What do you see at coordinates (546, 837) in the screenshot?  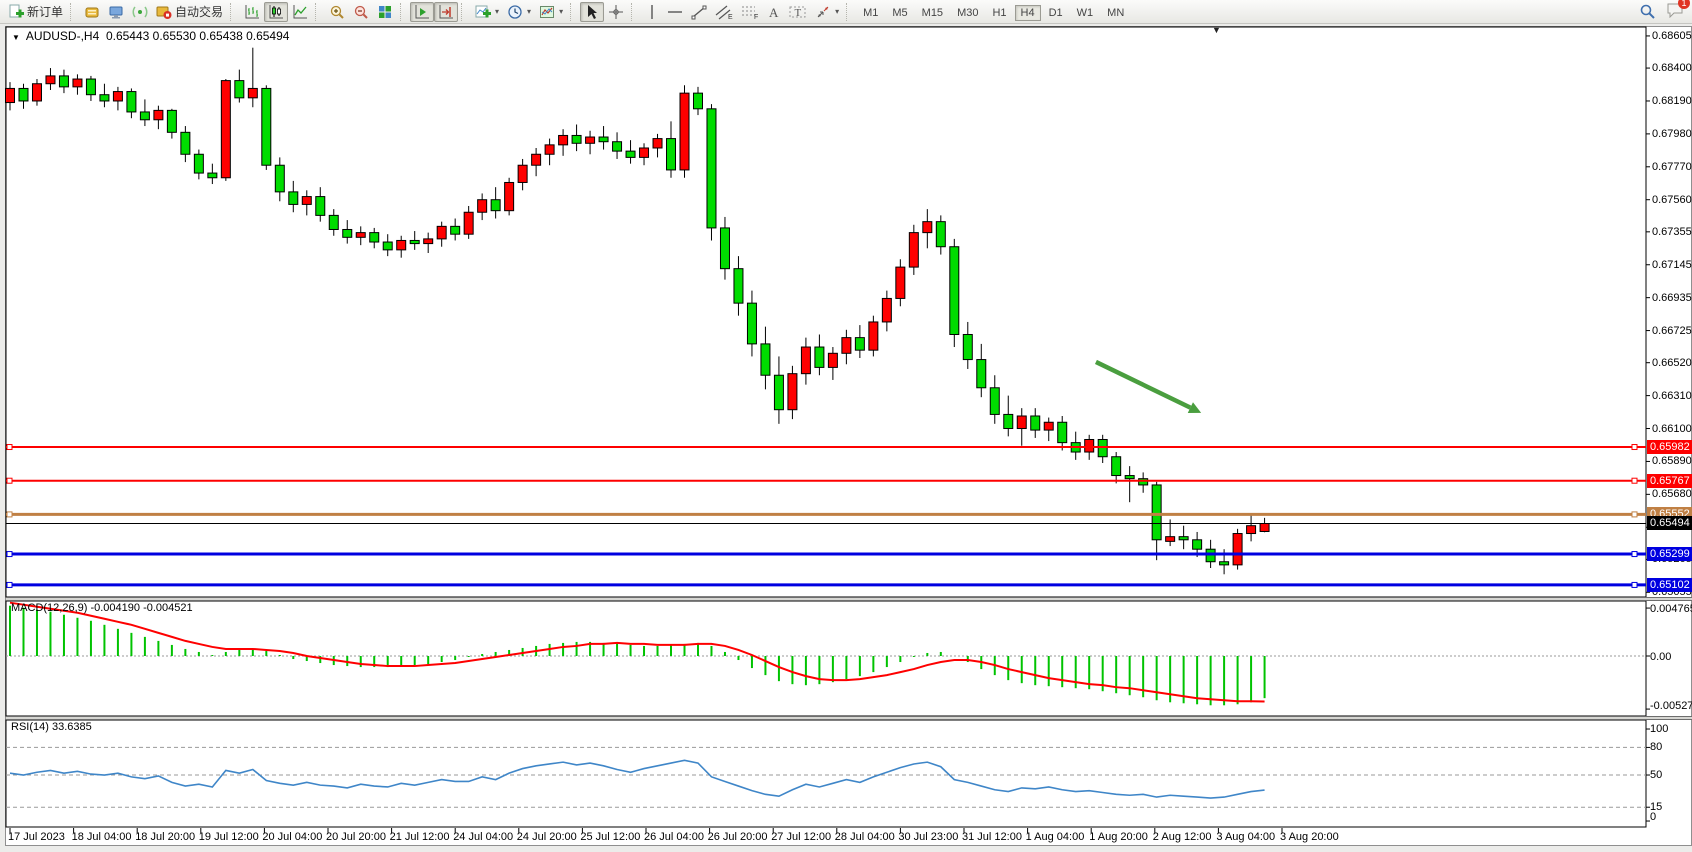 I see `time-axis-label: 24 Jul 20:00` at bounding box center [546, 837].